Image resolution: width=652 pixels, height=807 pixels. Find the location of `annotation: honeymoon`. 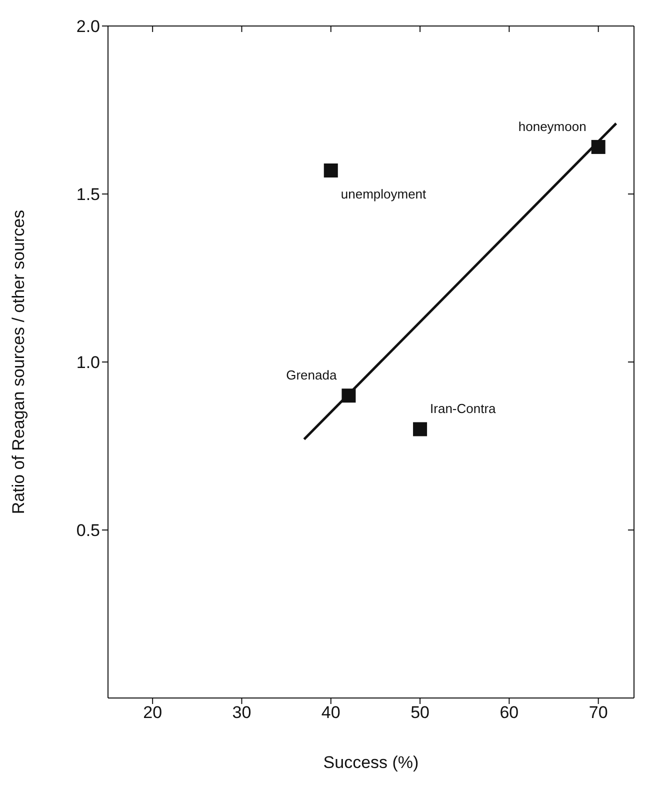

annotation: honeymoon is located at coordinates (552, 126).